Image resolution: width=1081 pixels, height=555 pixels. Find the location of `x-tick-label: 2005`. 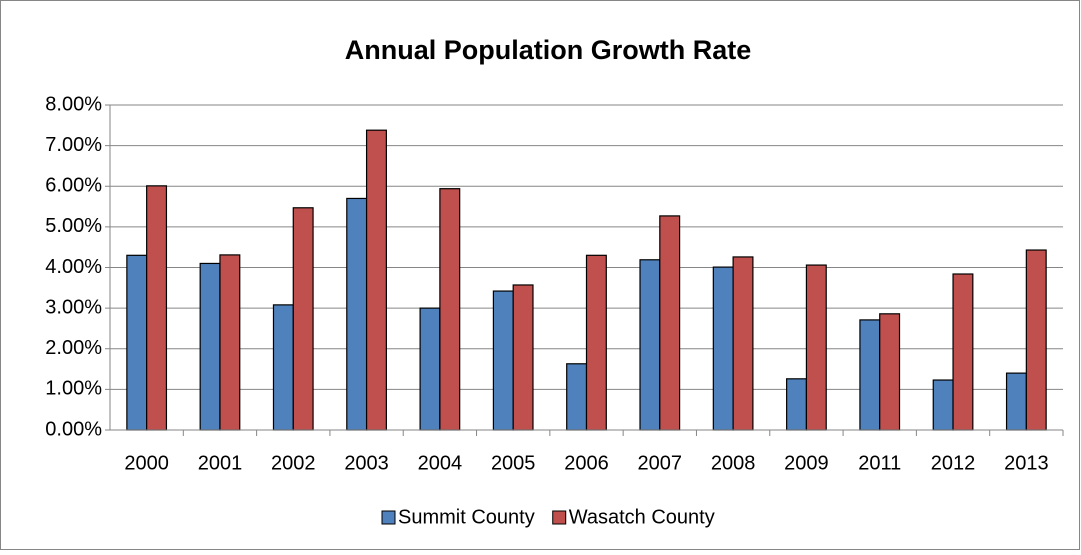

x-tick-label: 2005 is located at coordinates (513, 463).